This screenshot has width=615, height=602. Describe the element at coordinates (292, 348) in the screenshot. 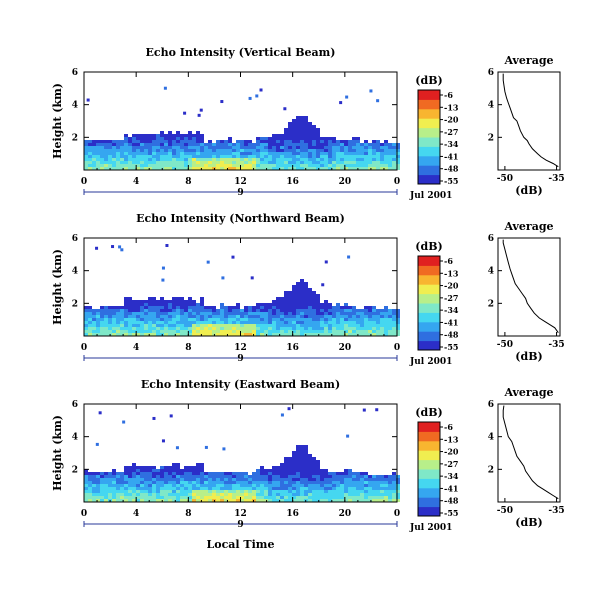

I see `x-tick-label: 16` at that location.